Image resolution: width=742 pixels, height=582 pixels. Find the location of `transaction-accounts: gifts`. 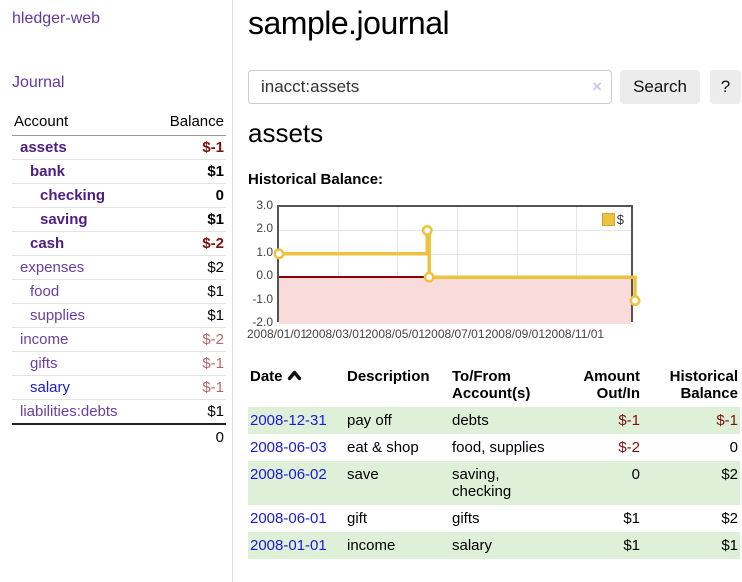

transaction-accounts: gifts is located at coordinates (466, 518).